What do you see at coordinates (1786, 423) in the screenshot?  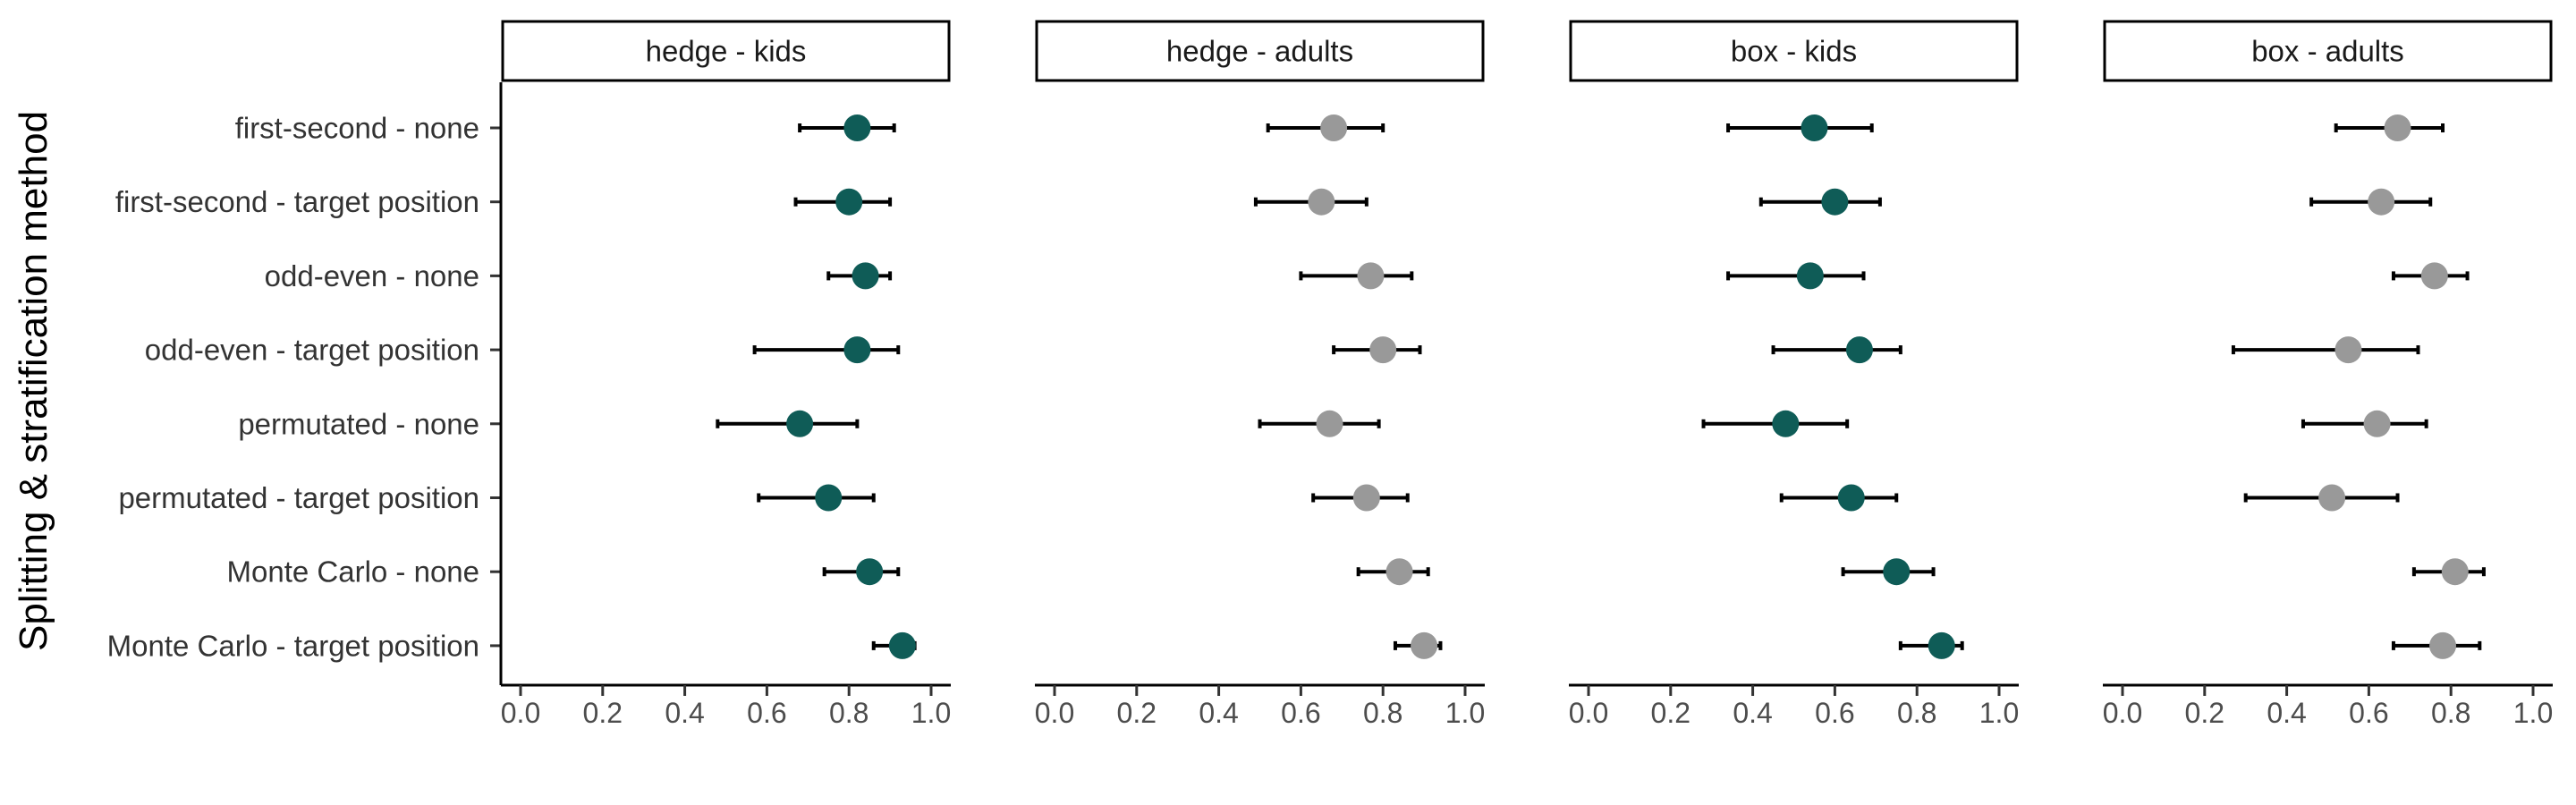 I see `data-point-box-kids-permutated-none` at bounding box center [1786, 423].